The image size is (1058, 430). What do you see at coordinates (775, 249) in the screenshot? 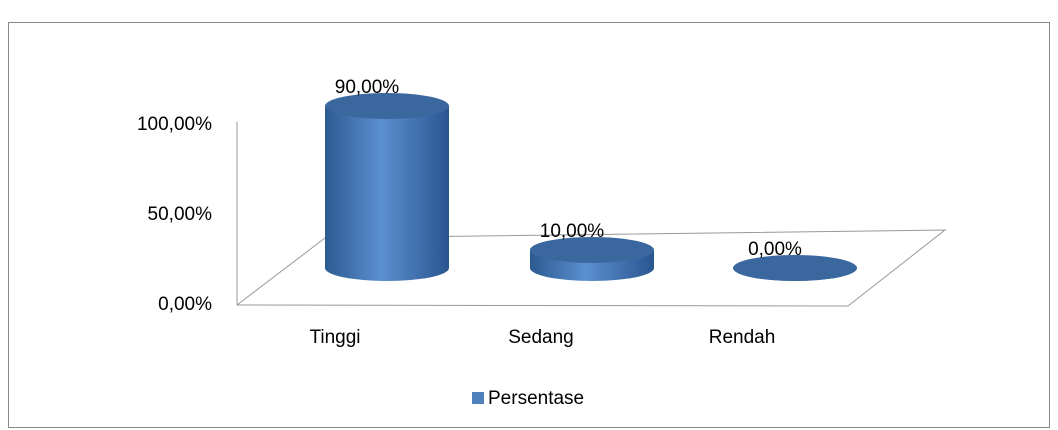
I see `data-label: 0,00%` at bounding box center [775, 249].